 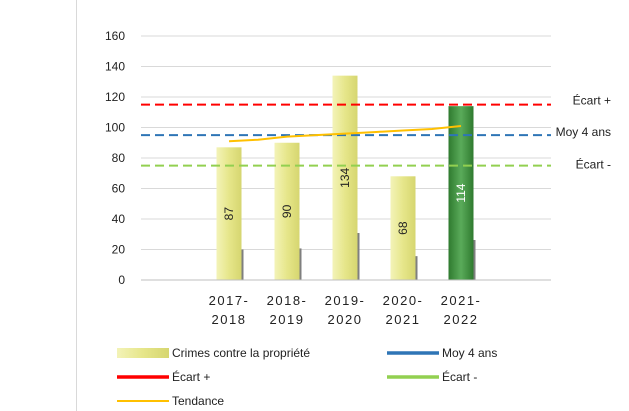 What do you see at coordinates (287, 211) in the screenshot?
I see `bar-value-label: 90` at bounding box center [287, 211].